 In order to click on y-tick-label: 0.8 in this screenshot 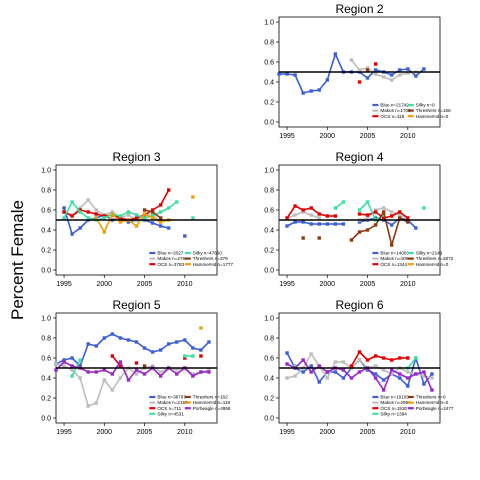, I will do `click(269, 191)`.